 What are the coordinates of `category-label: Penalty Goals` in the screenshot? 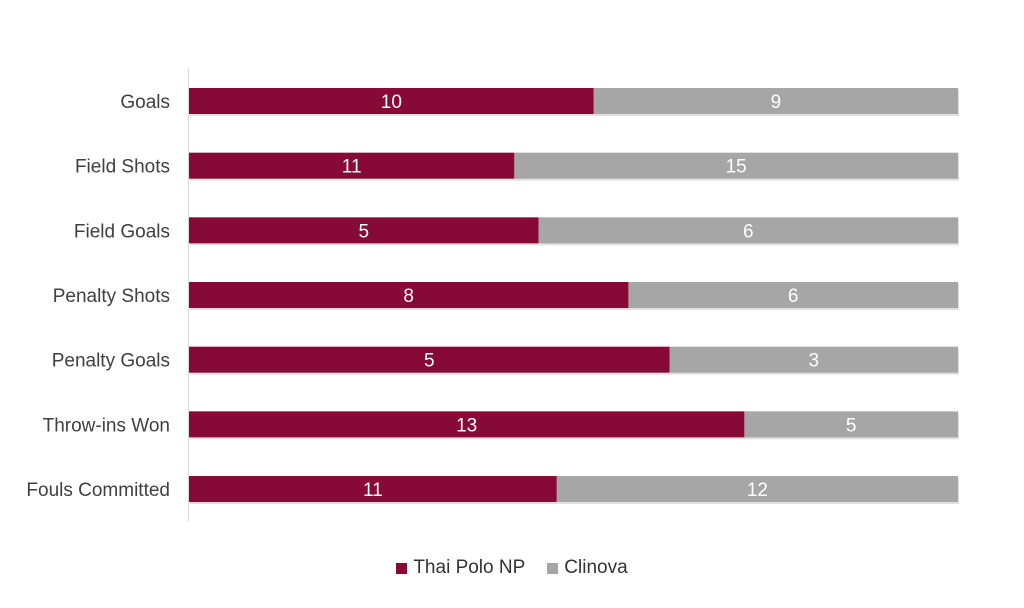 It's located at (111, 361).